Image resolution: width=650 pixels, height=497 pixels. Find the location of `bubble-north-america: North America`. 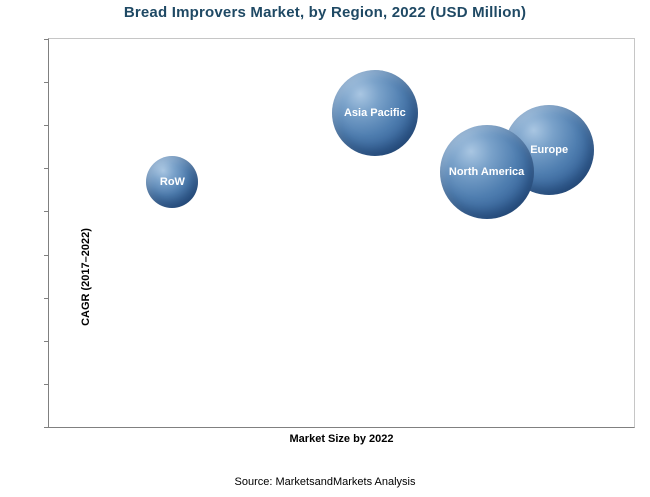

bubble-north-america: North America is located at coordinates (486, 172).